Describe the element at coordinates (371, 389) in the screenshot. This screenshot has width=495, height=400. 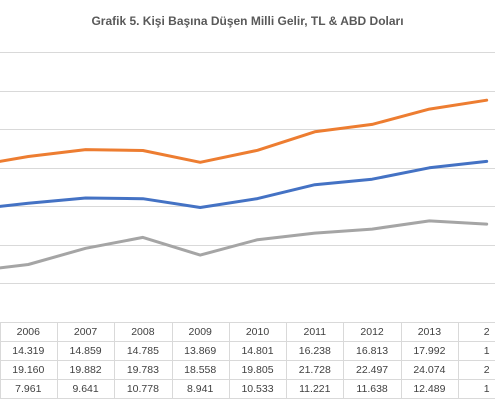
I see `data-label-gray: 11.638` at that location.